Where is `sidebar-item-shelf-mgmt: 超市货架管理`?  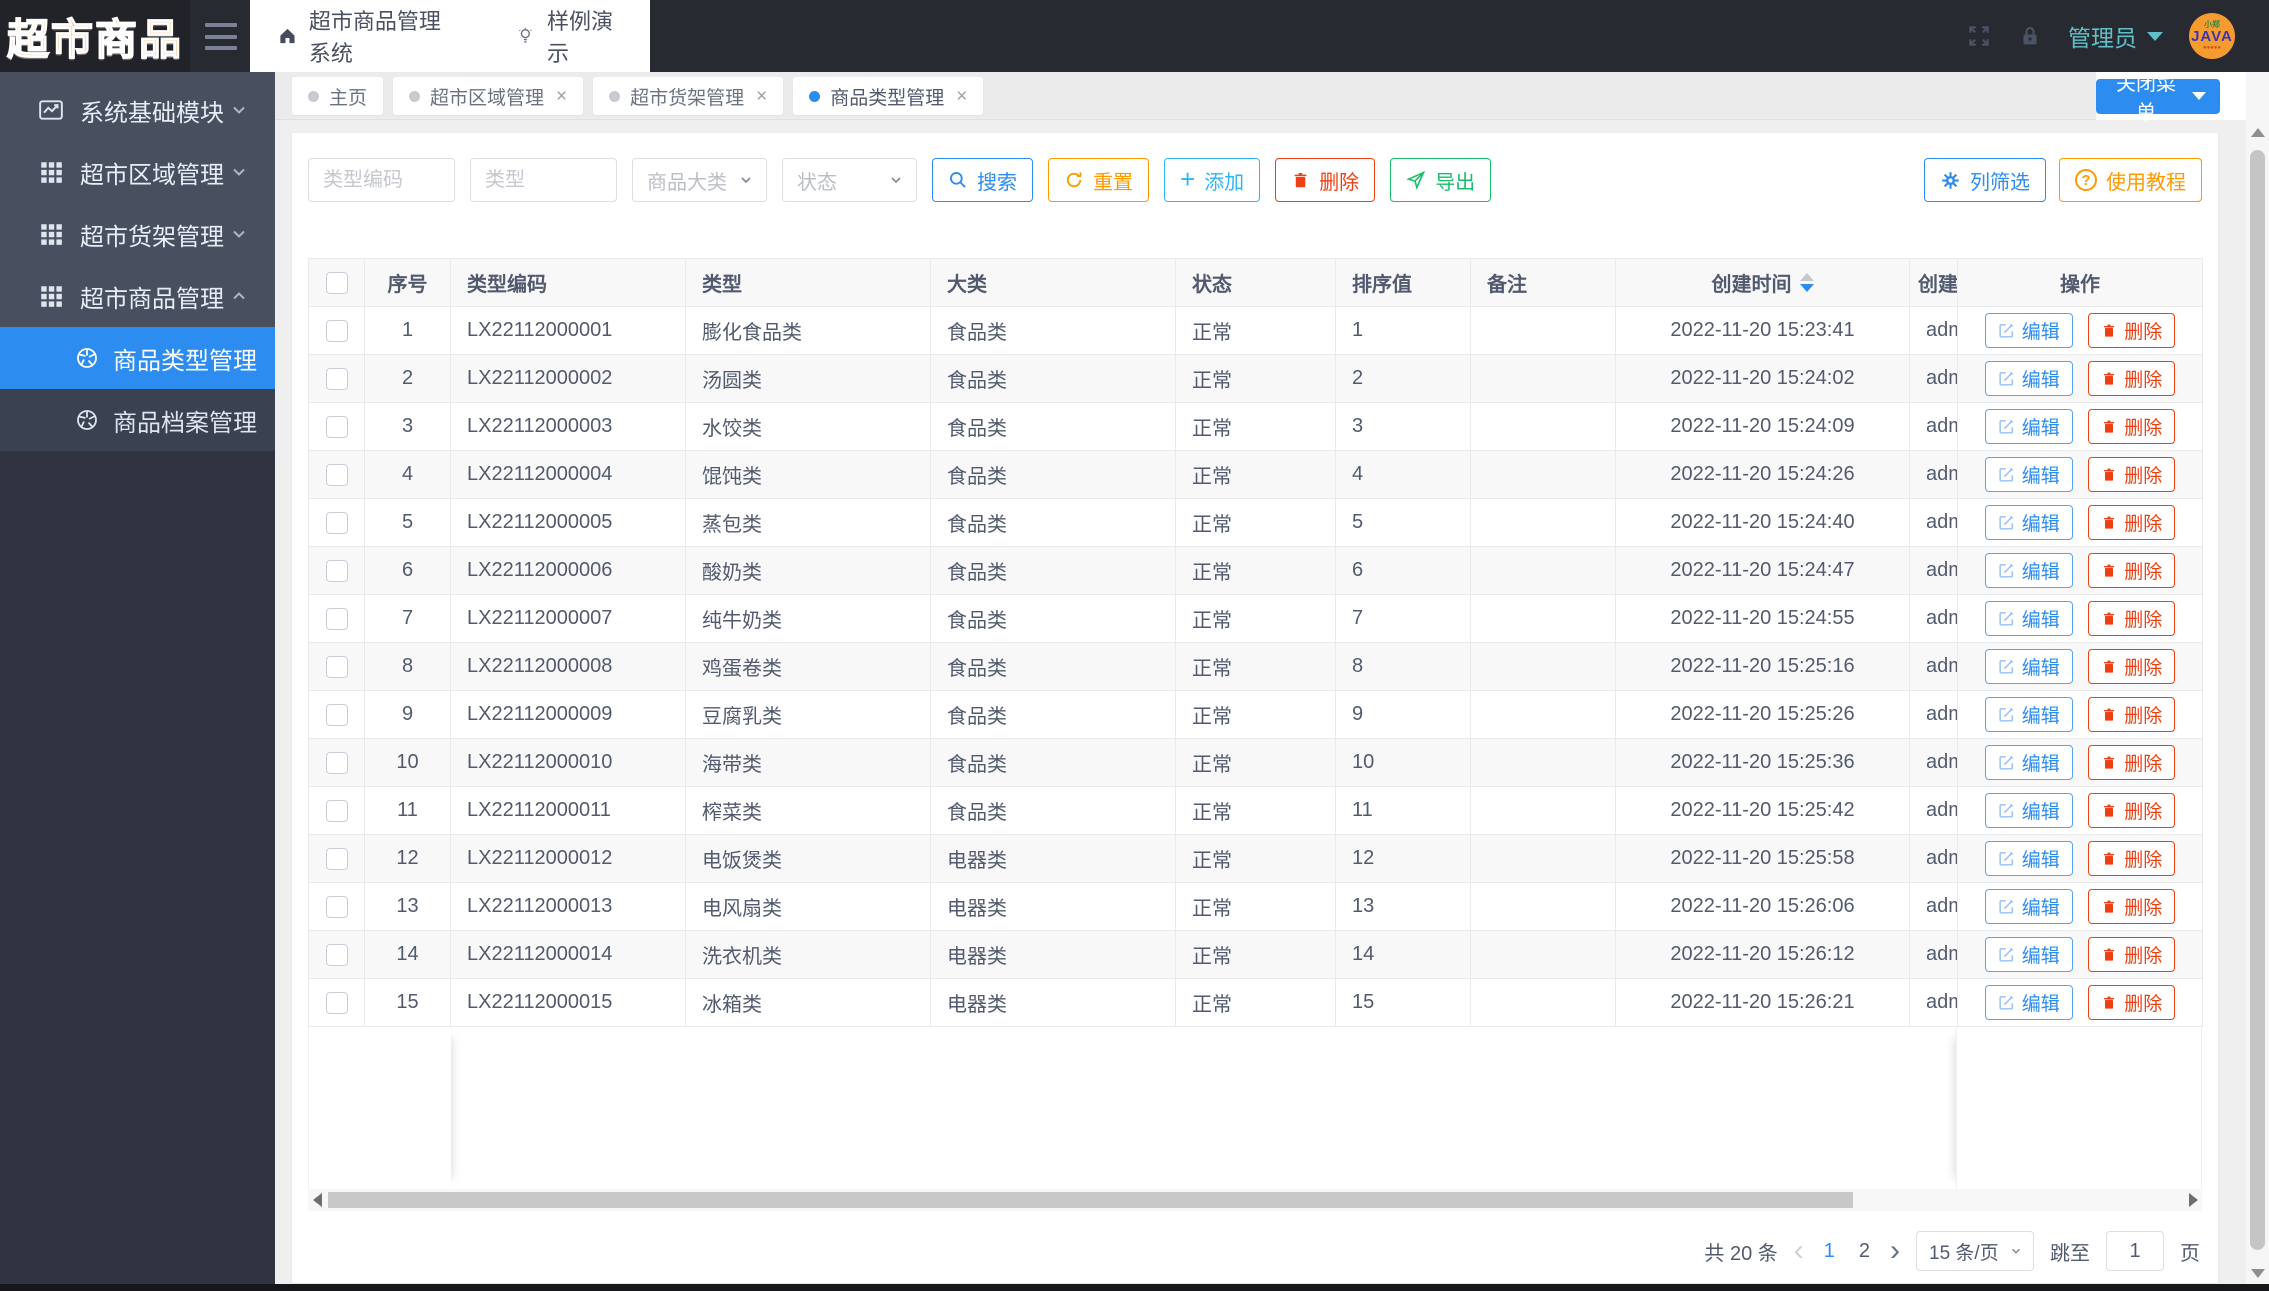 sidebar-item-shelf-mgmt: 超市货架管理 is located at coordinates (137, 234).